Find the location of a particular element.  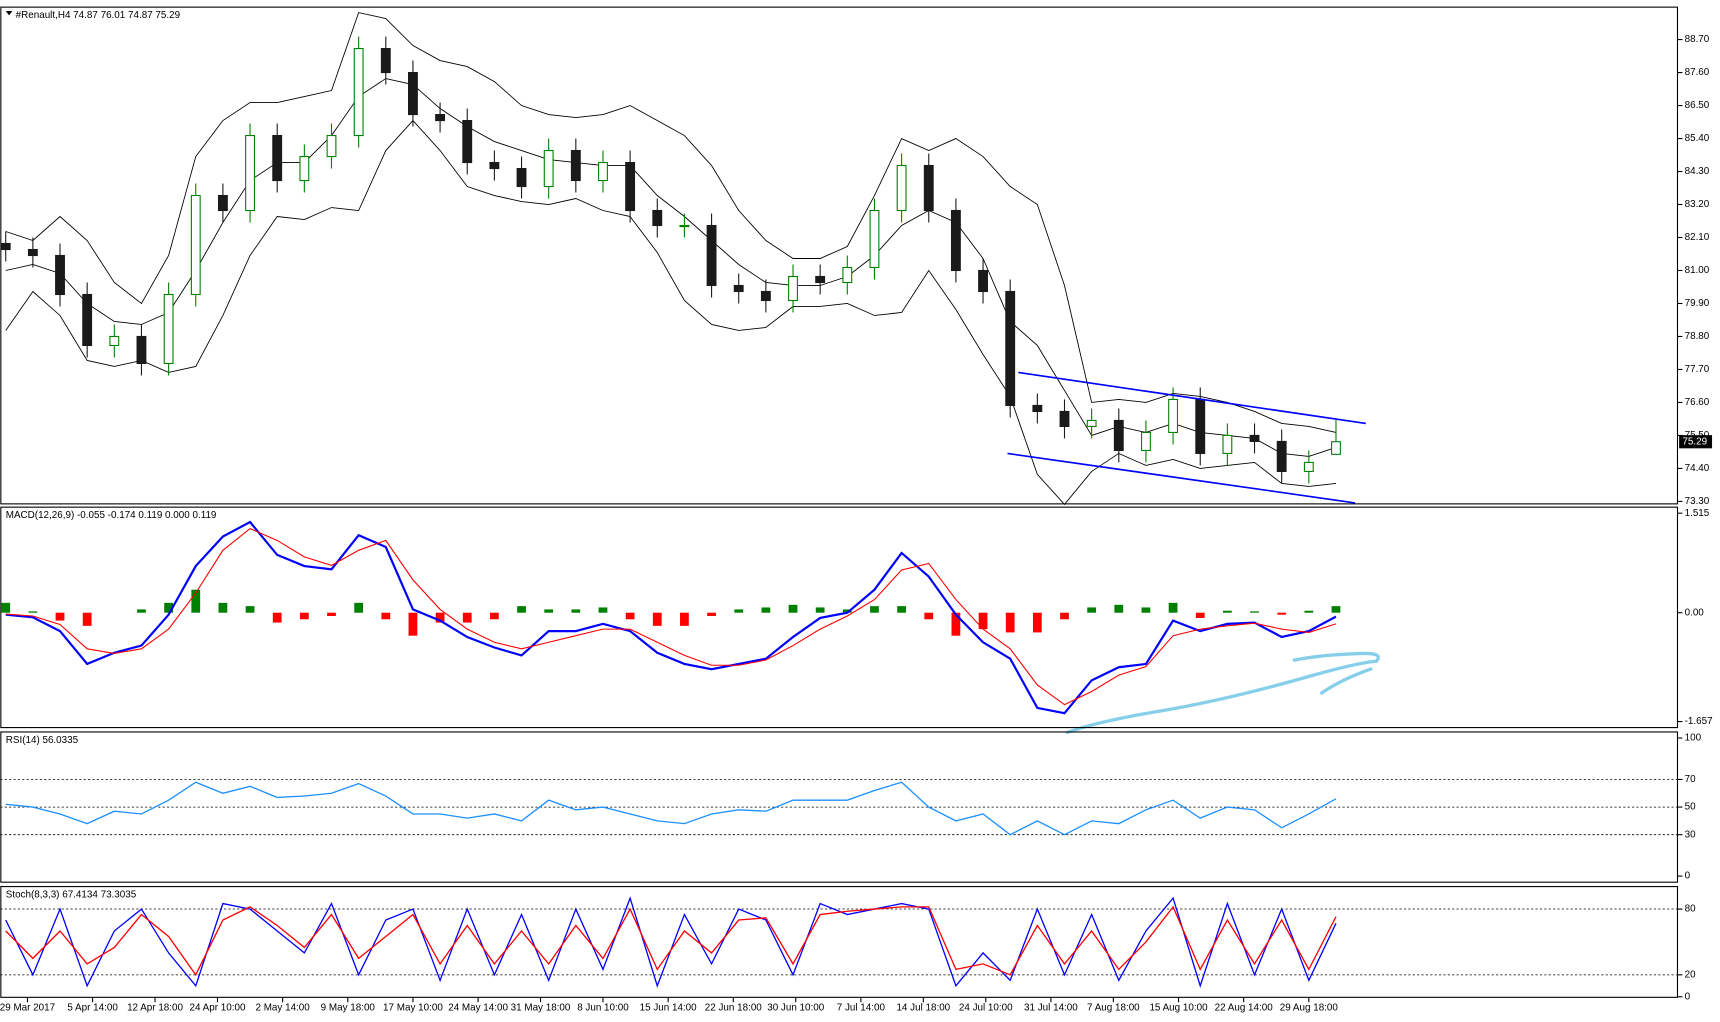

y-tick-label: 88.70 is located at coordinates (1697, 39).